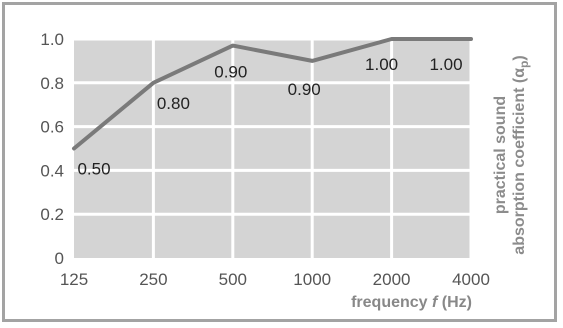 This screenshot has width=563, height=328. What do you see at coordinates (471, 279) in the screenshot?
I see `x-tick-label: 4000` at bounding box center [471, 279].